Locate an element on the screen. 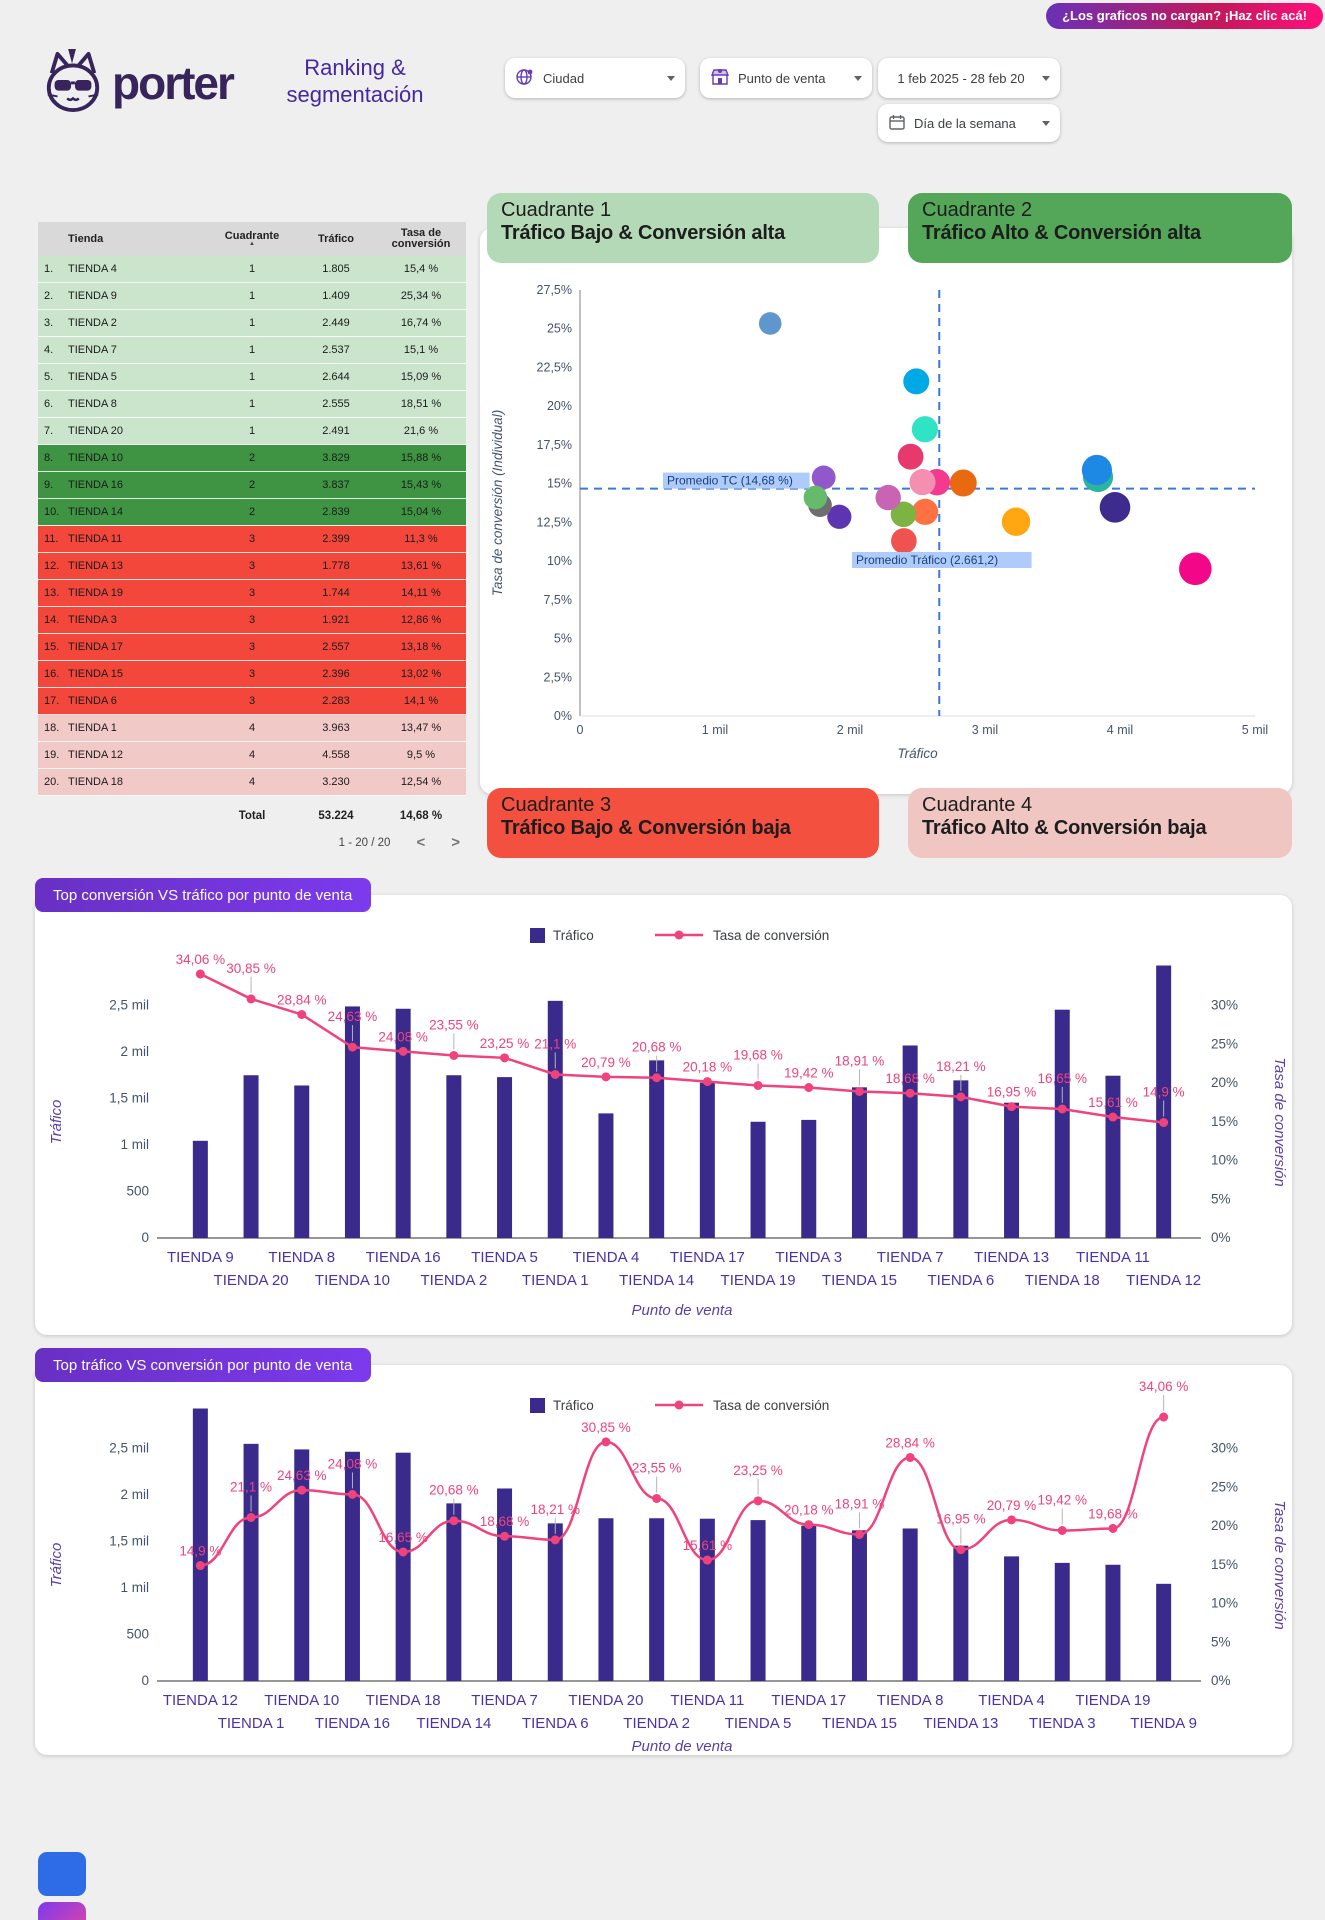  table-row-tienda-4: 1. TIENDA 4 1 1.805 15,4 % is located at coordinates (252, 269).